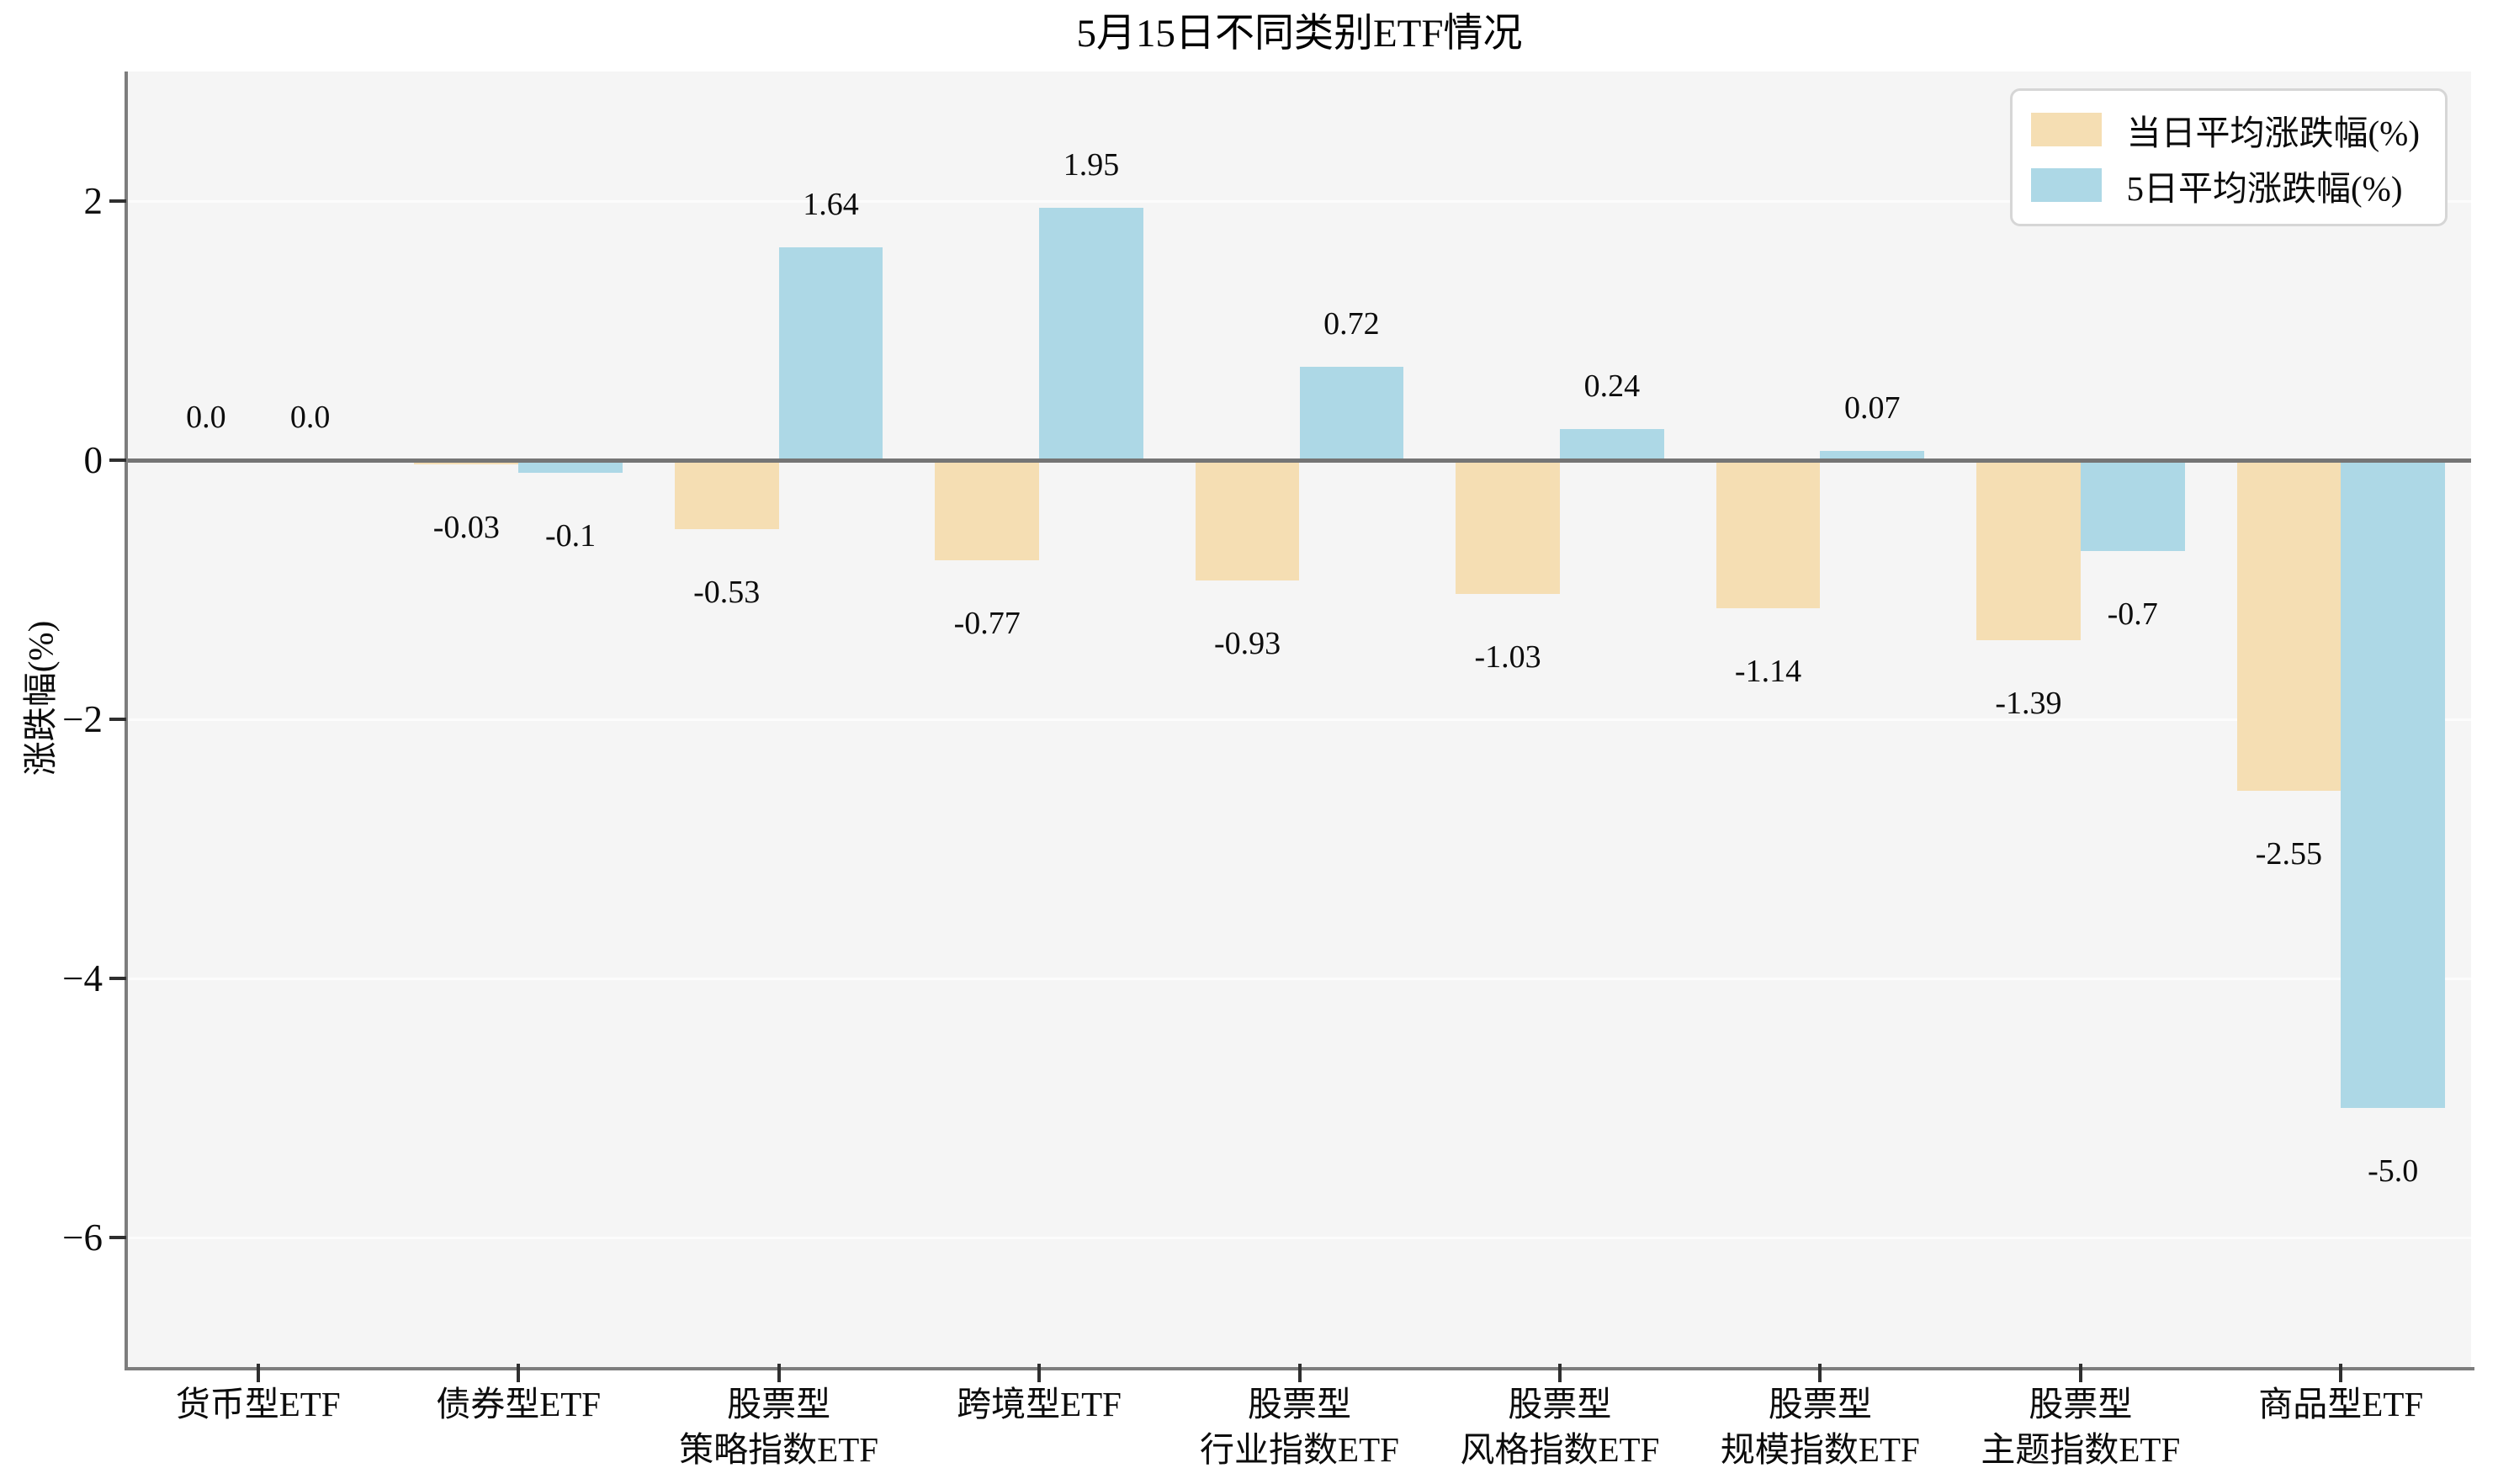 The width and height of the screenshot is (2498, 1484). What do you see at coordinates (1768, 534) in the screenshot?
I see `bar-series0-cat6` at bounding box center [1768, 534].